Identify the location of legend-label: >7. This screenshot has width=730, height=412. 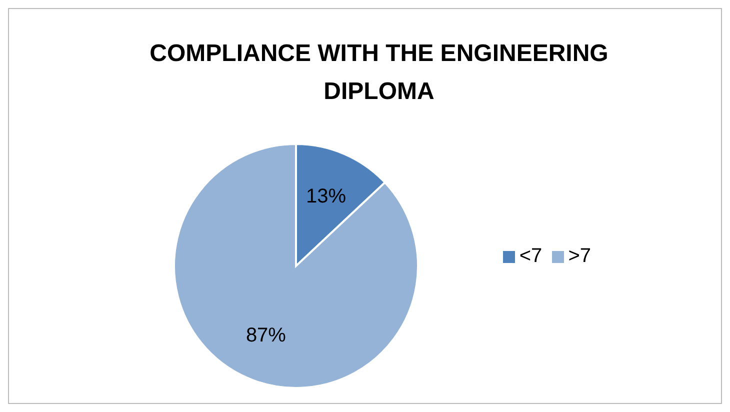
(579, 255).